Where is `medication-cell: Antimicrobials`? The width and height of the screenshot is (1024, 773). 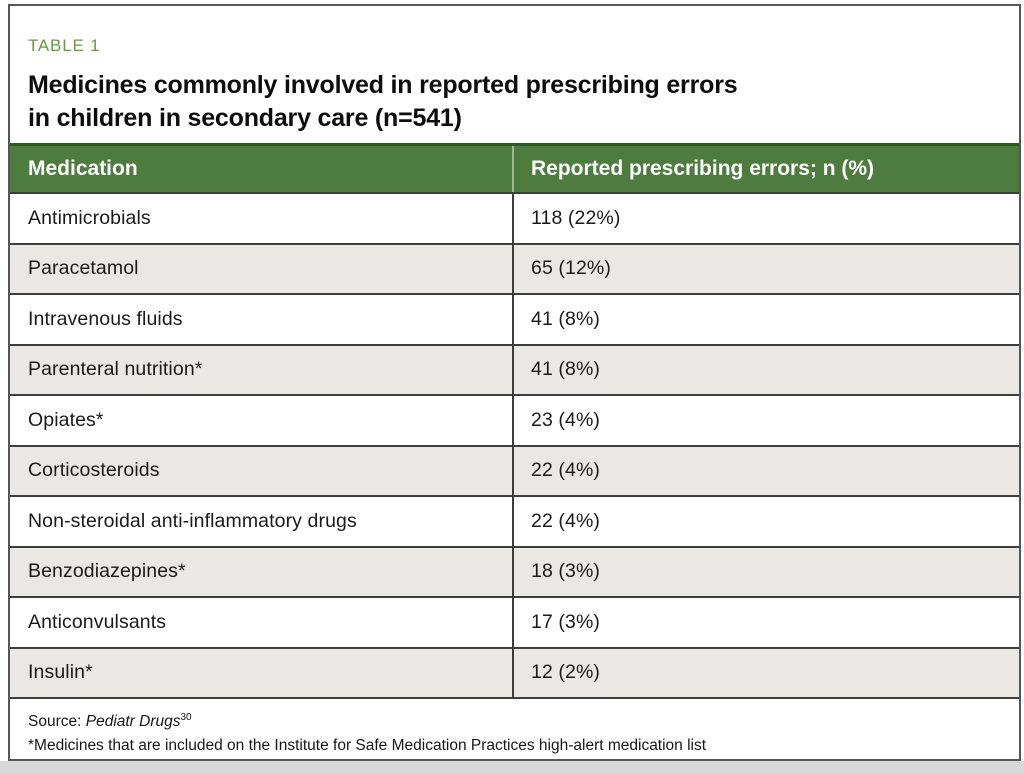
medication-cell: Antimicrobials is located at coordinates (89, 217).